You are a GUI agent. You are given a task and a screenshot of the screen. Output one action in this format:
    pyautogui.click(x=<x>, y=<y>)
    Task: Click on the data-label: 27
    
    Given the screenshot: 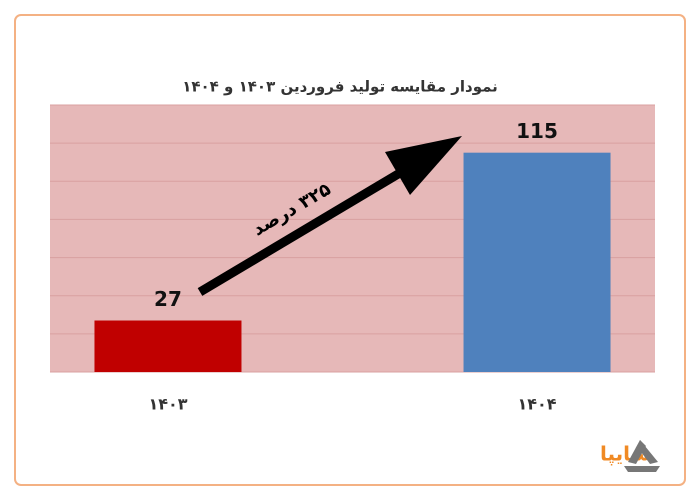 What is the action you would take?
    pyautogui.click(x=168, y=299)
    